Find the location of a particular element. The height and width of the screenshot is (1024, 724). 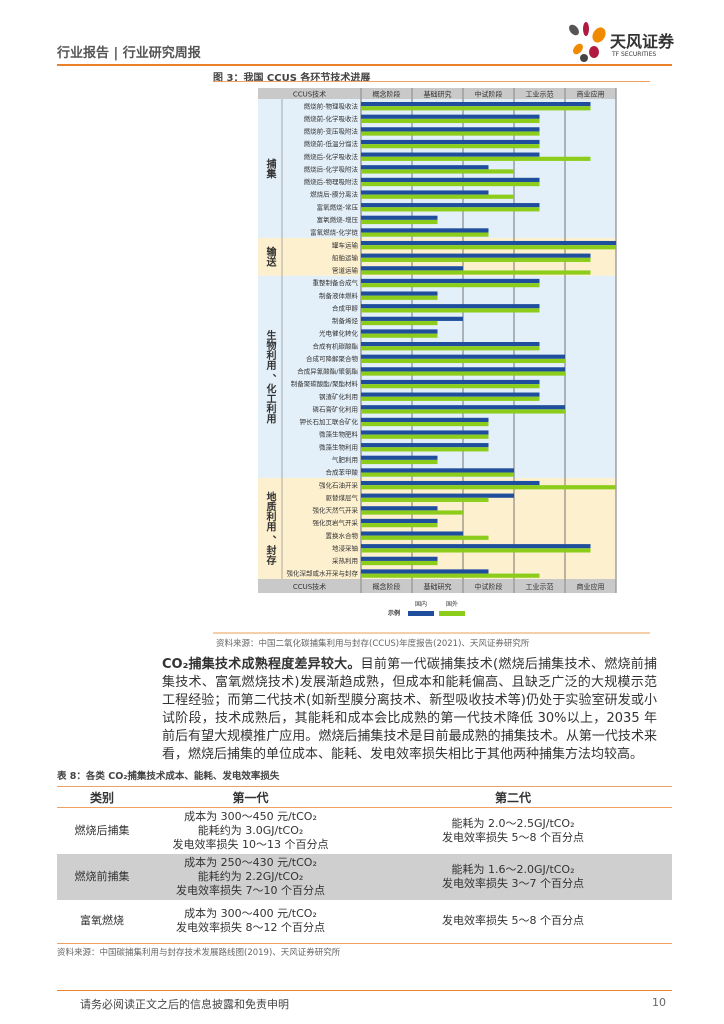

row-label: 磷石膏矿化利用 is located at coordinates (336, 408).